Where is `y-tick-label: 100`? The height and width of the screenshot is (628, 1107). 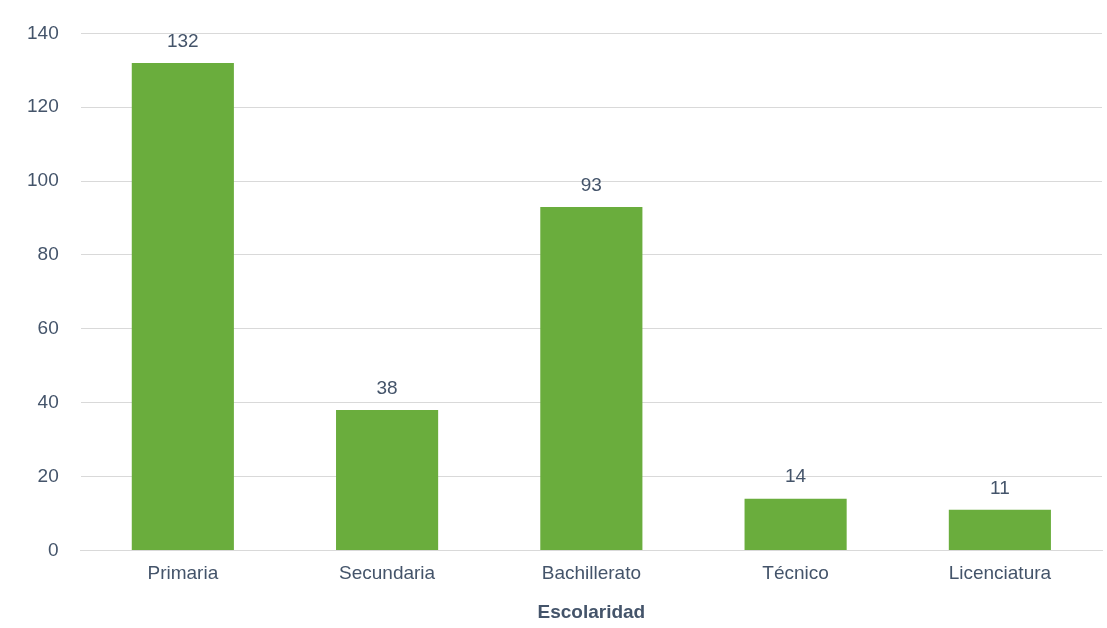
y-tick-label: 100 is located at coordinates (43, 180).